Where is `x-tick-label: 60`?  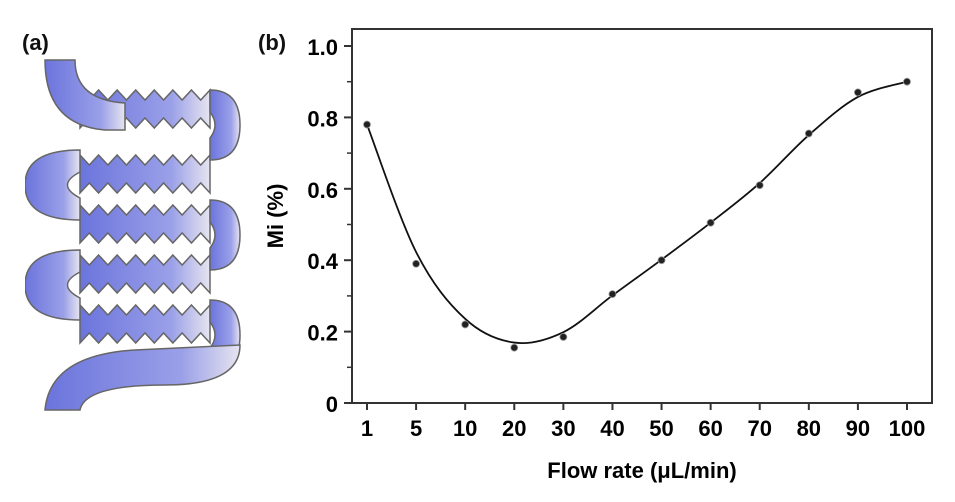
x-tick-label: 60 is located at coordinates (710, 428).